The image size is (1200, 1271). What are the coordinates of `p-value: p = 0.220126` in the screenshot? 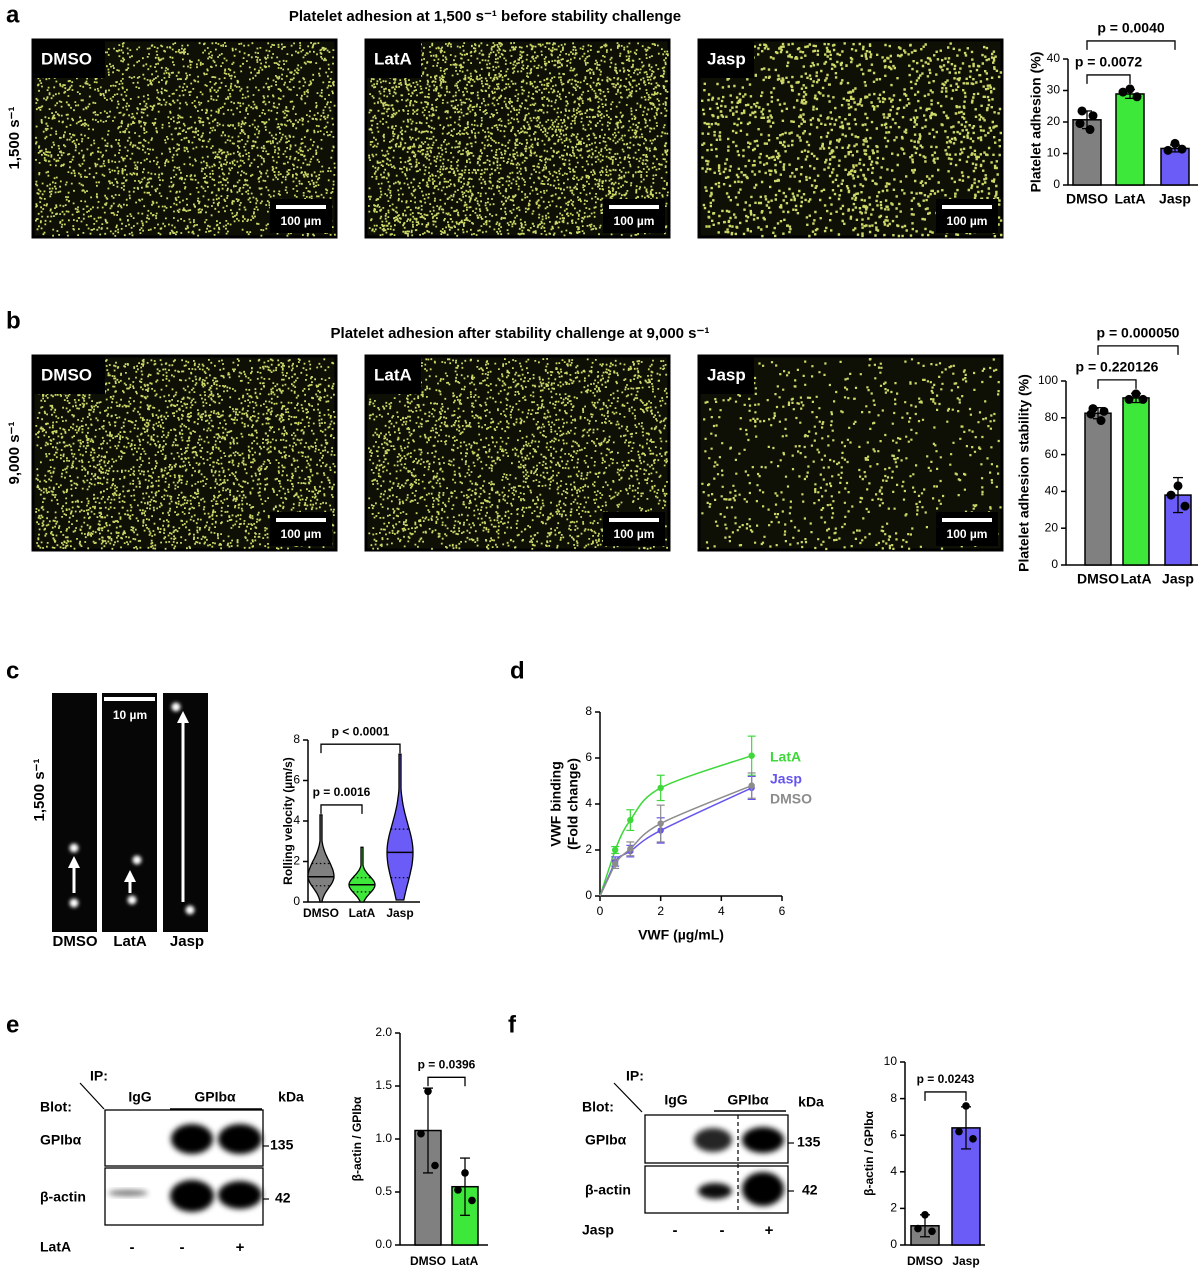 It's located at (1117, 367).